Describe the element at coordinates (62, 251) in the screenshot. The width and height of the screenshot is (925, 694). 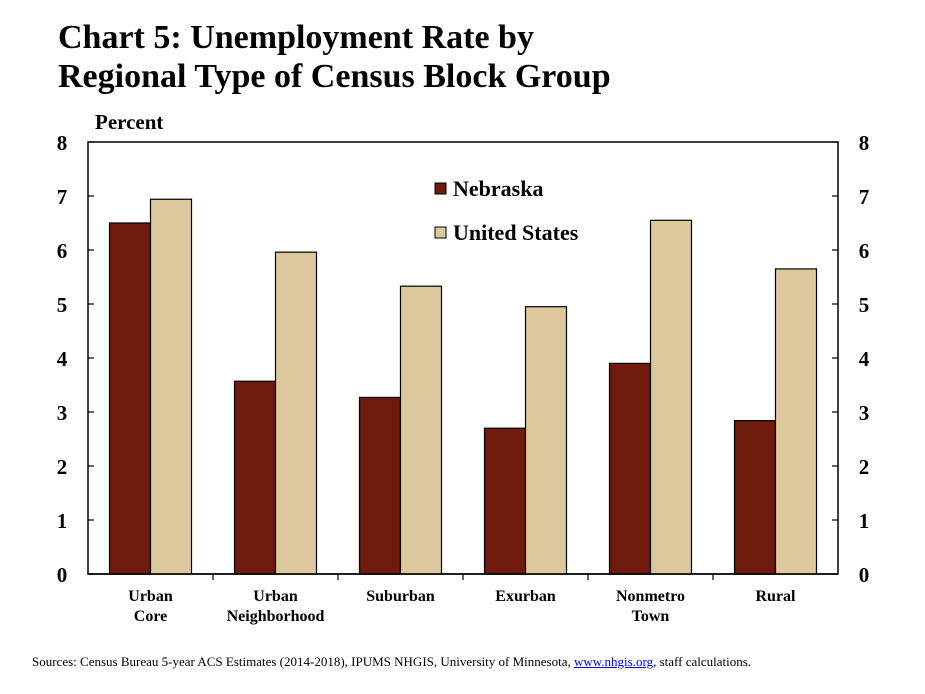
I see `y-tick-label-left: 6` at that location.